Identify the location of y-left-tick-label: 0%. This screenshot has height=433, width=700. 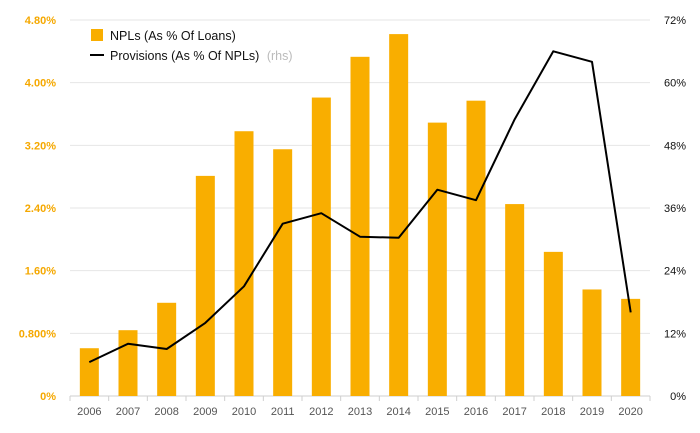
(48, 397).